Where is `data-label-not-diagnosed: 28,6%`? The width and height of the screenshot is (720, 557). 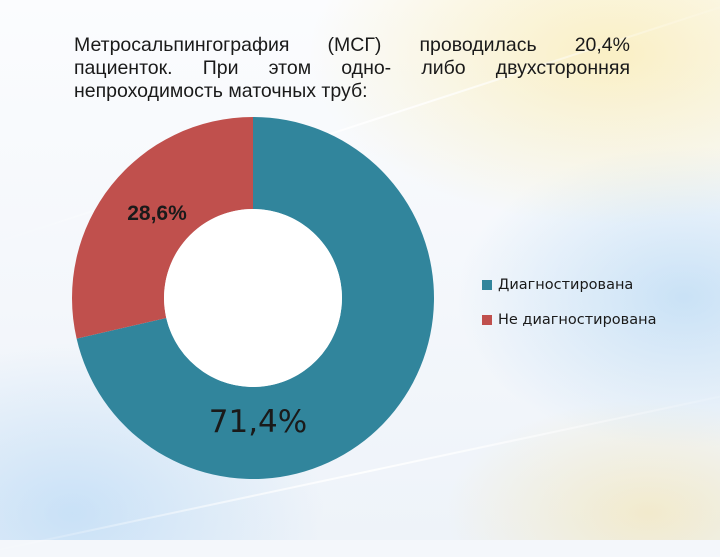
data-label-not-diagnosed: 28,6% is located at coordinates (157, 213).